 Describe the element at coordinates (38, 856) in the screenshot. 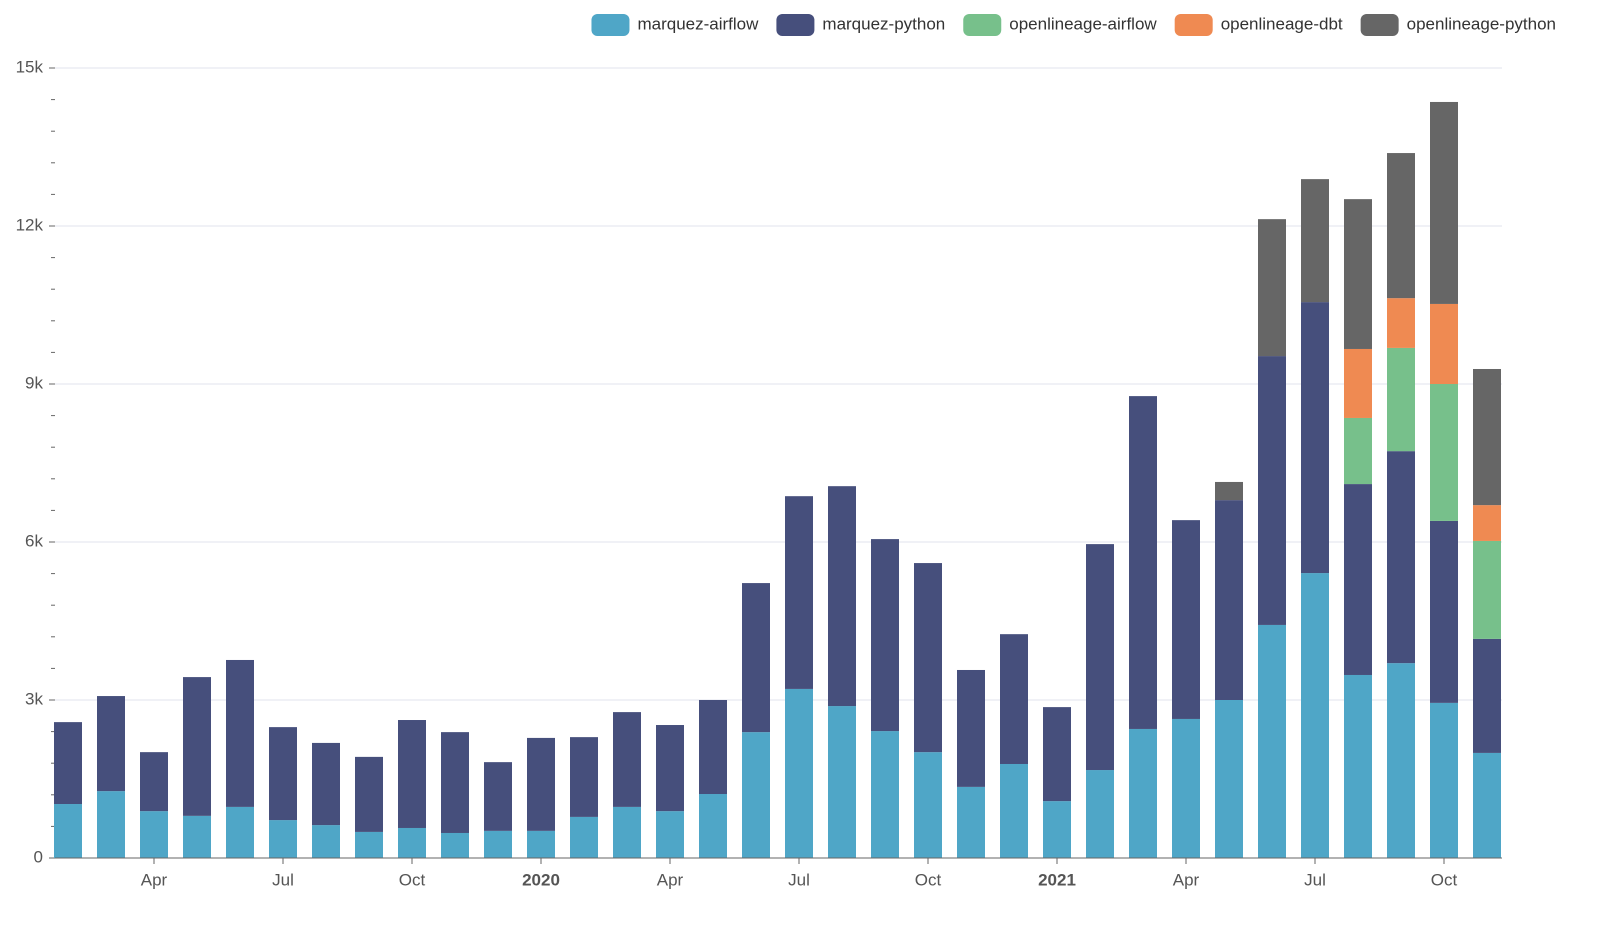

I see `y-tick-label: 0` at that location.